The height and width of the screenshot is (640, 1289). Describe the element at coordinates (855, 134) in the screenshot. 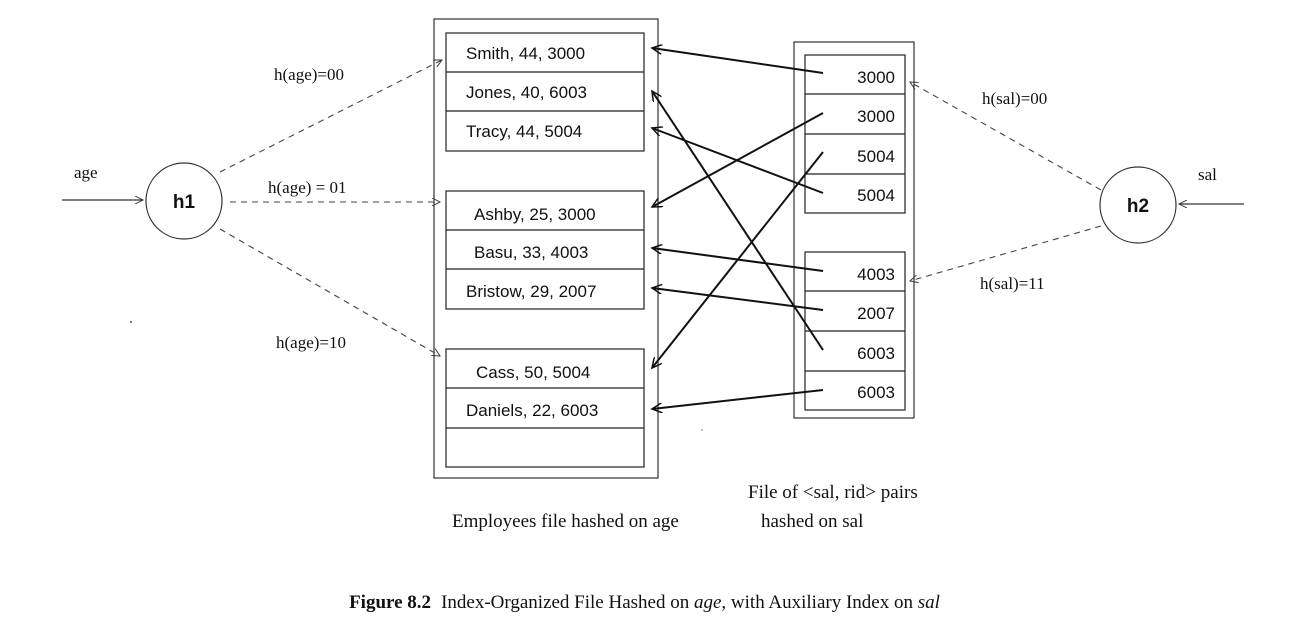

I see `sal-bucket-1: 3000 3000 5004 5004` at that location.